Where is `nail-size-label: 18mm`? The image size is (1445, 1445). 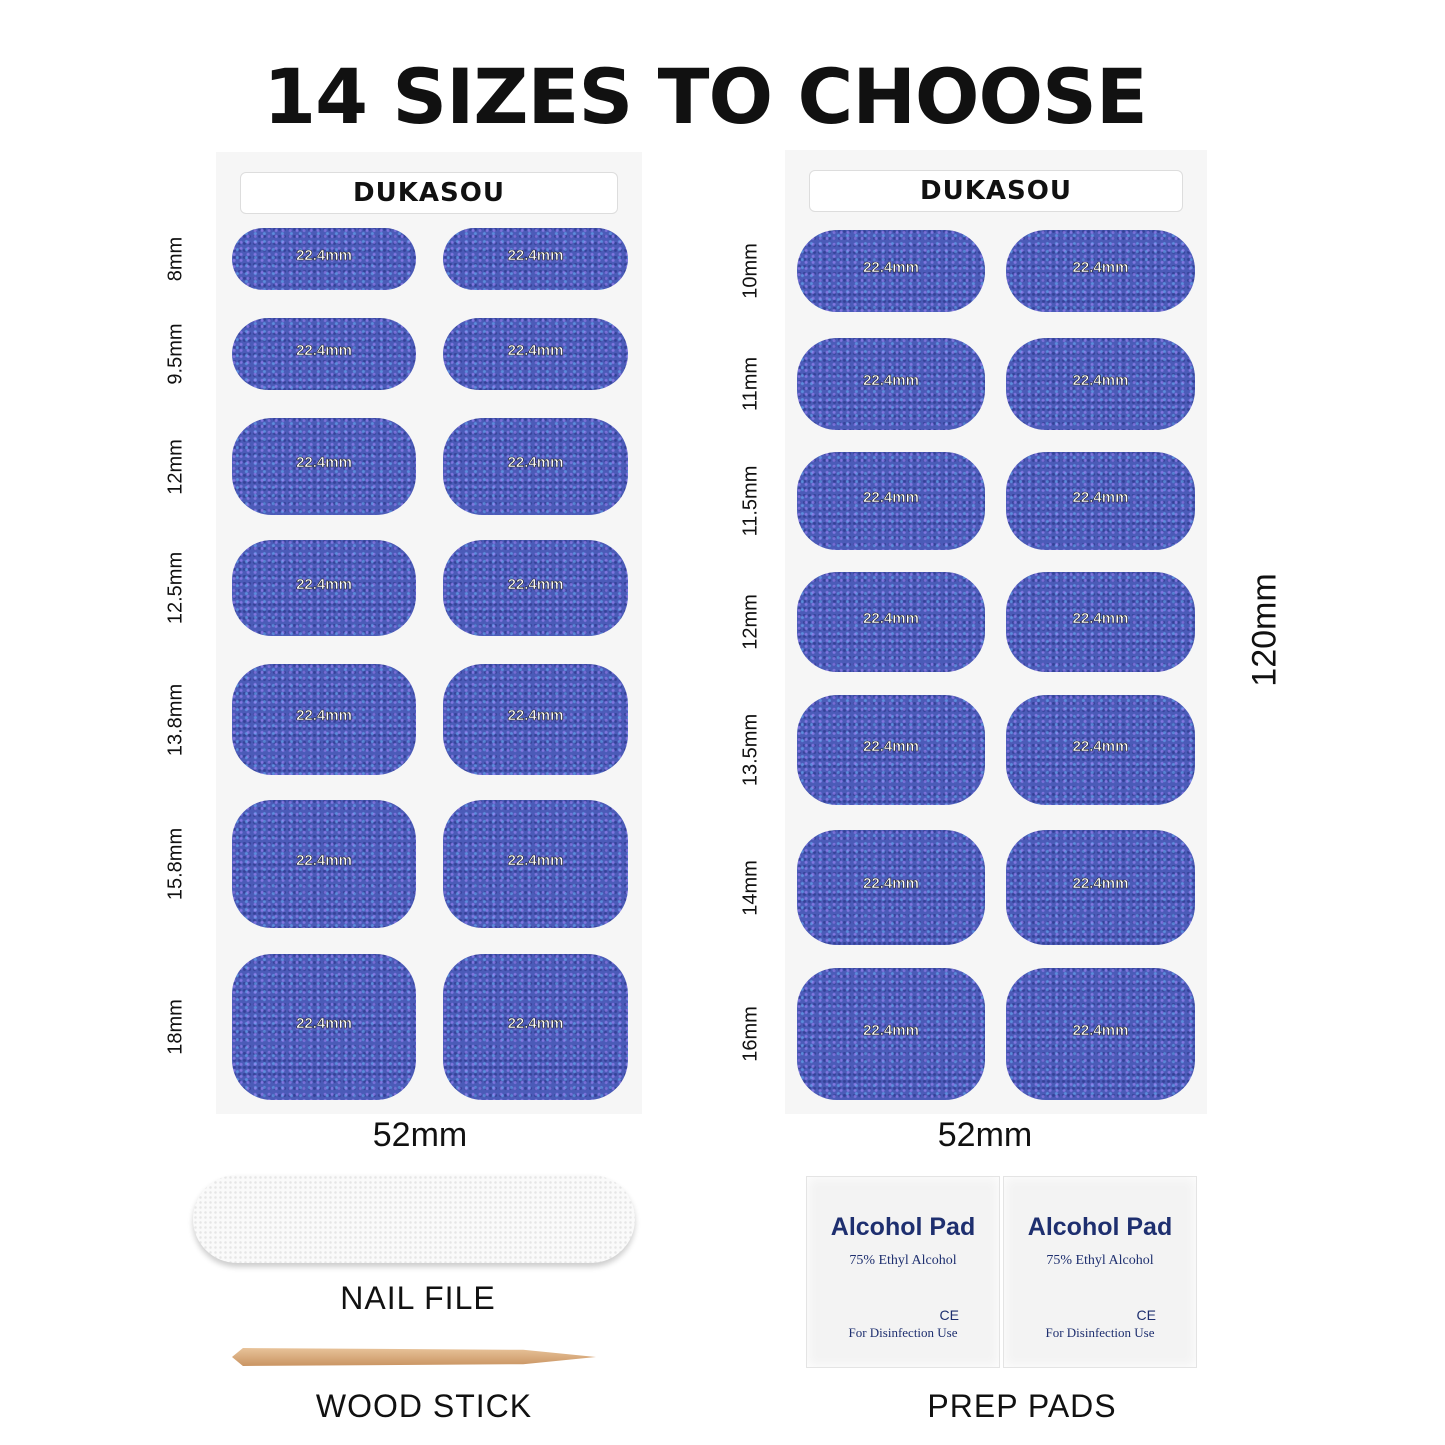 nail-size-label: 18mm is located at coordinates (175, 1027).